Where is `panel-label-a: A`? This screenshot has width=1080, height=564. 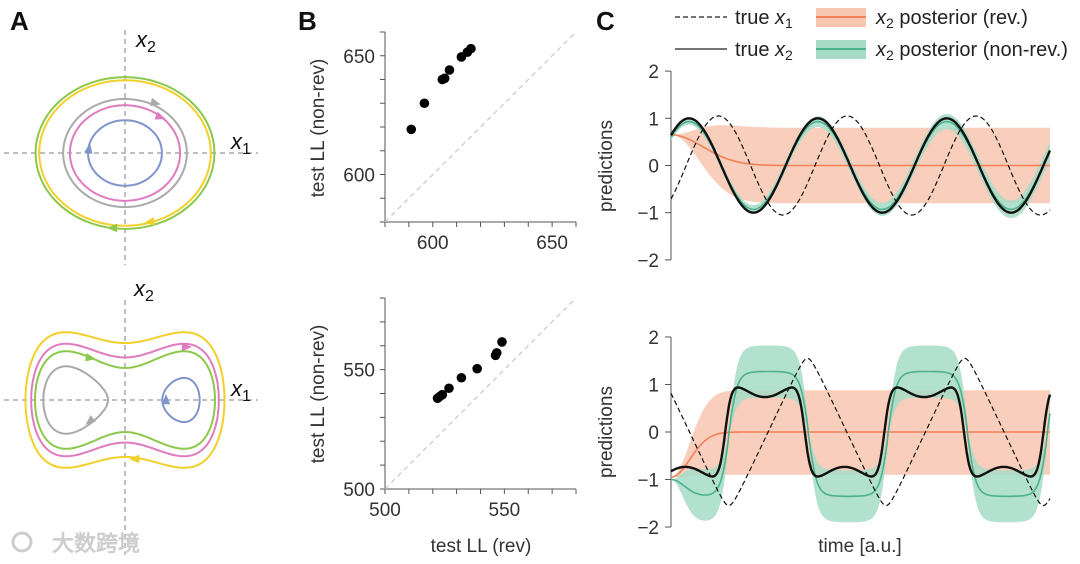
panel-label-a: A is located at coordinates (19, 21).